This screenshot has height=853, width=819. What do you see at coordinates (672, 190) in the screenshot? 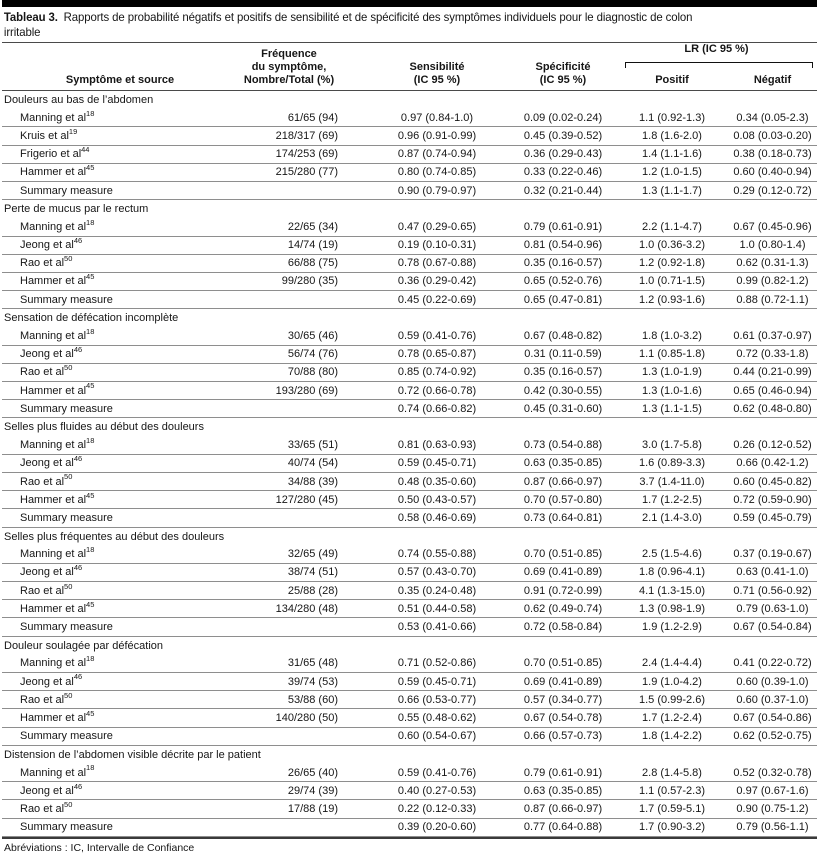
I see `lr-positive-cell: 1.3 (1.1-1.7)` at bounding box center [672, 190].